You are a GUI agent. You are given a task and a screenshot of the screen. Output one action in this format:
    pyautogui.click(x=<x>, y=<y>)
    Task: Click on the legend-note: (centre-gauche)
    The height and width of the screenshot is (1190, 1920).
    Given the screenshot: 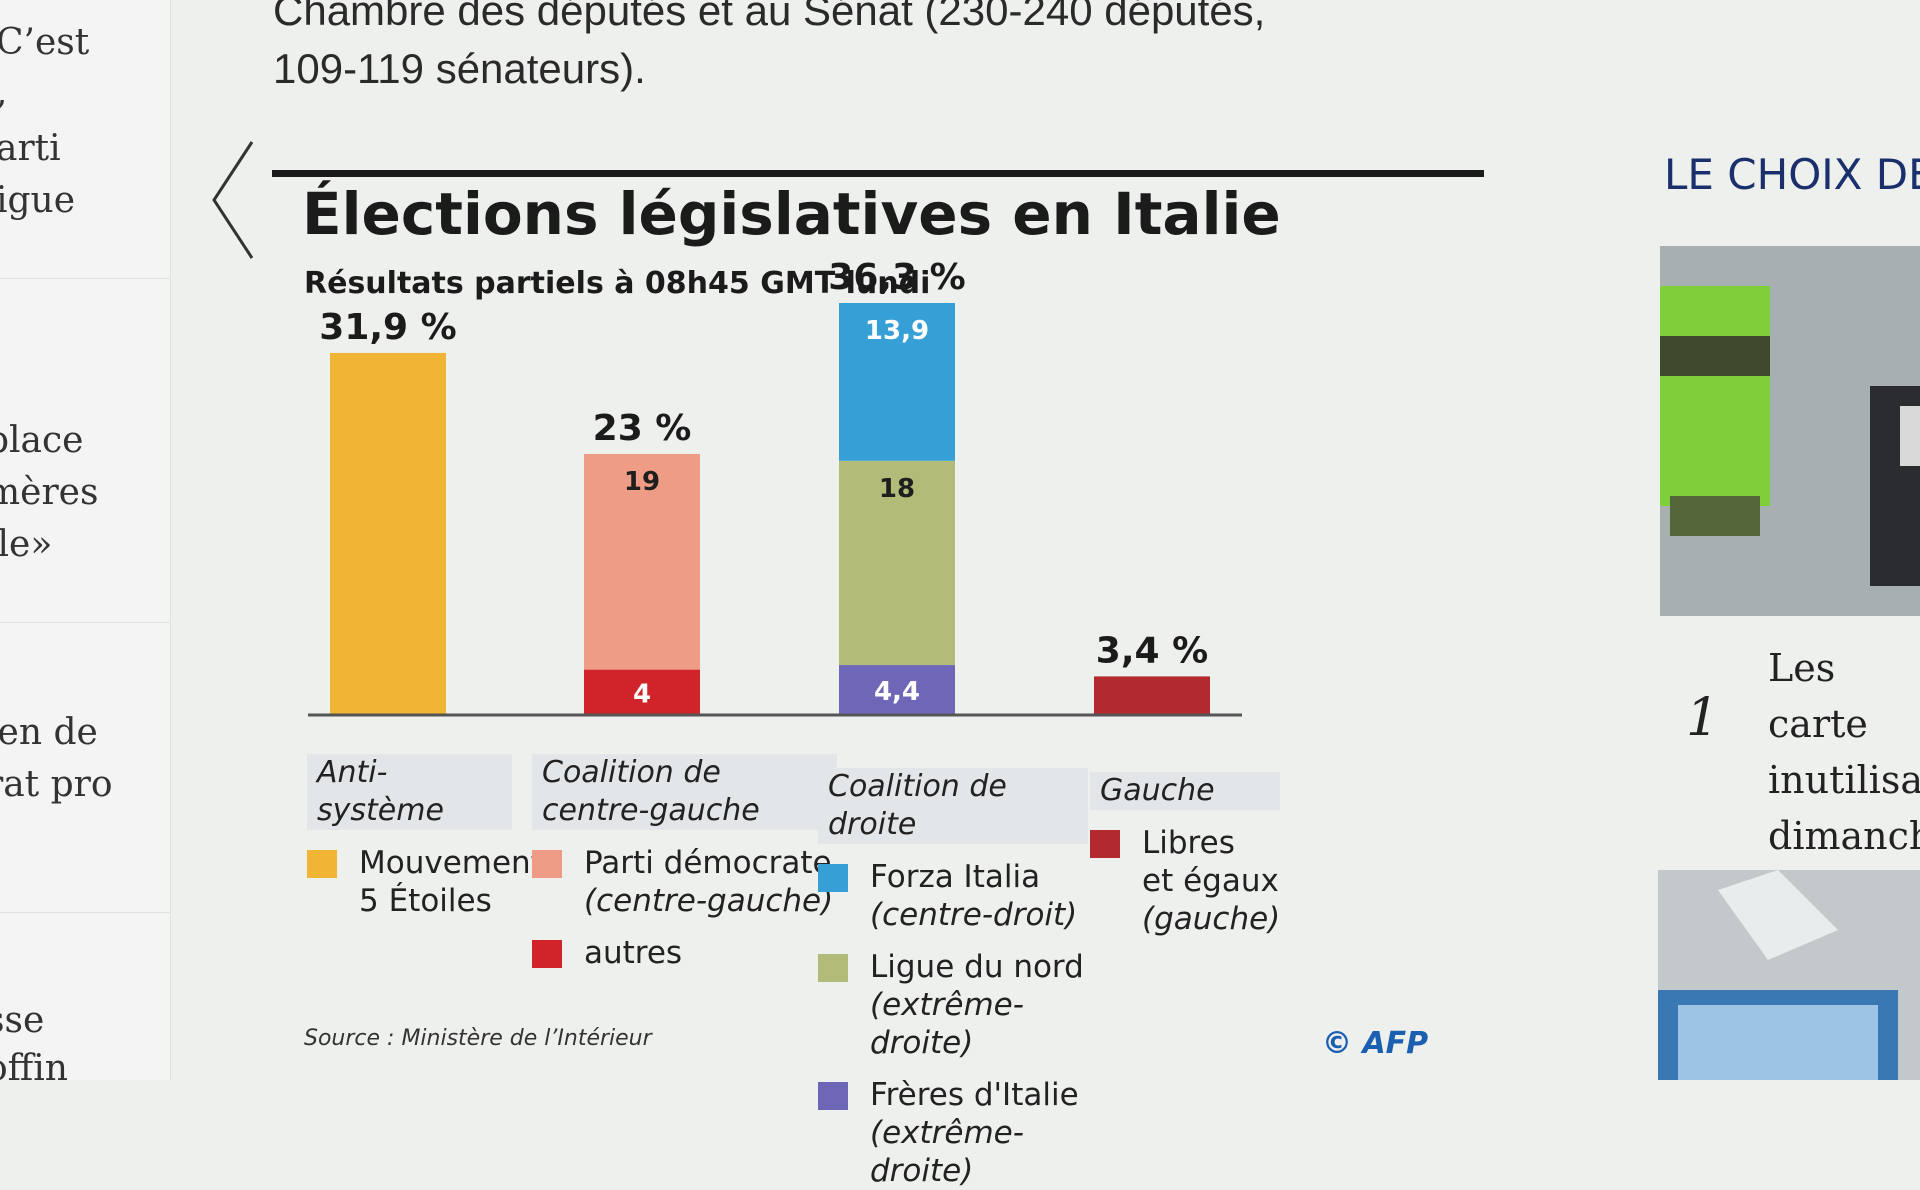 What is the action you would take?
    pyautogui.click(x=709, y=901)
    